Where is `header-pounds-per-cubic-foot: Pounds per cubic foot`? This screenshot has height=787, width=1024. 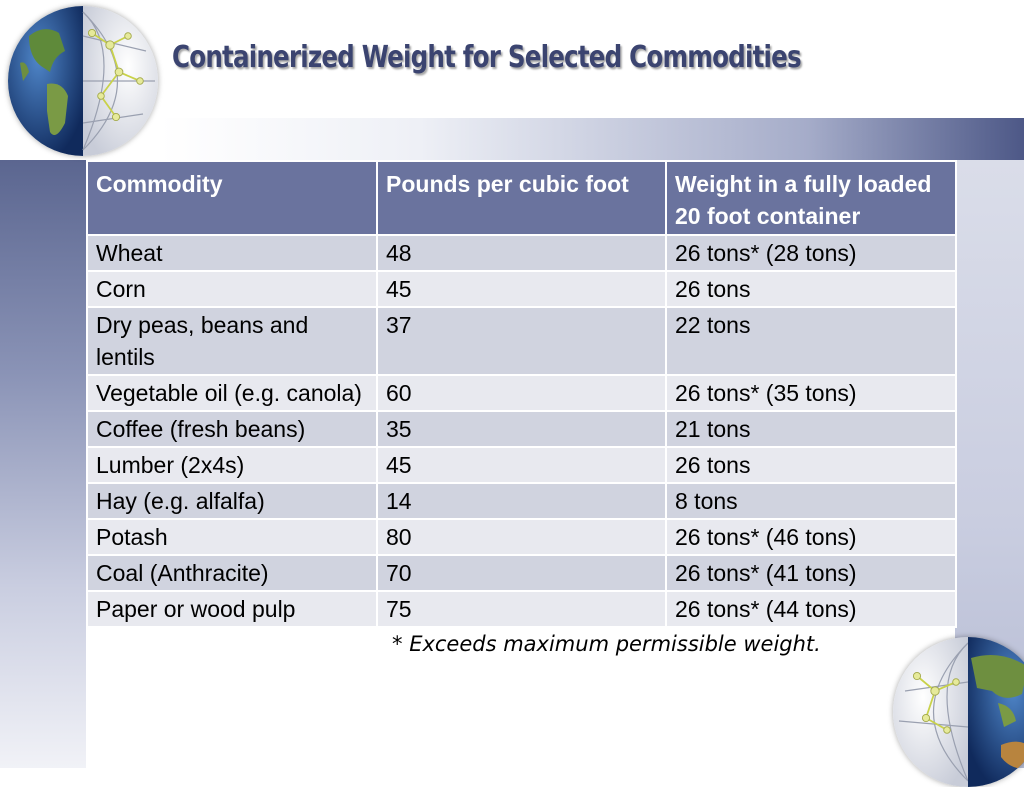
header-pounds-per-cubic-foot: Pounds per cubic foot is located at coordinates (521, 198).